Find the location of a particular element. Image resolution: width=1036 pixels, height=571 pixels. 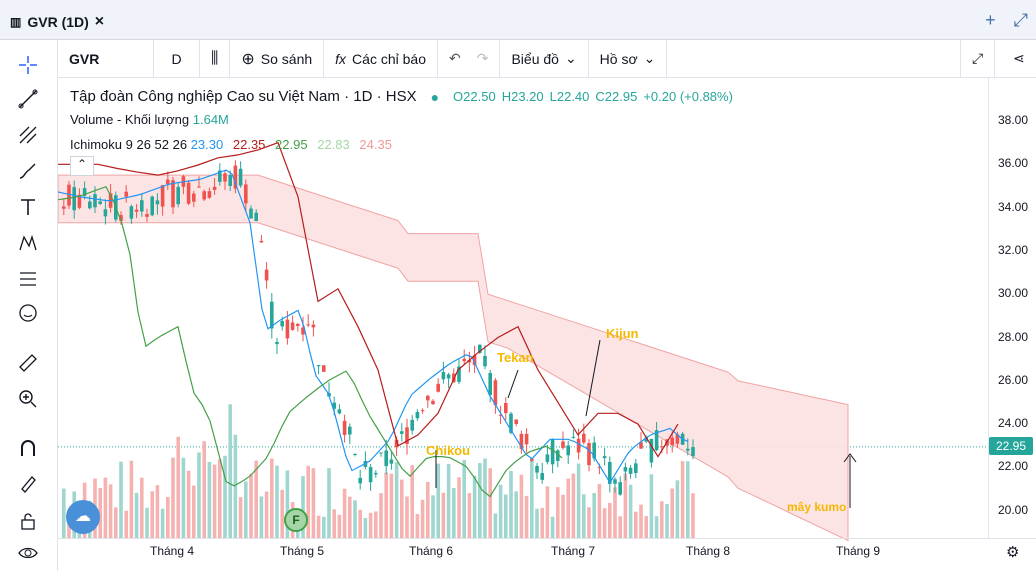

arrow-tekan is located at coordinates (513, 384).